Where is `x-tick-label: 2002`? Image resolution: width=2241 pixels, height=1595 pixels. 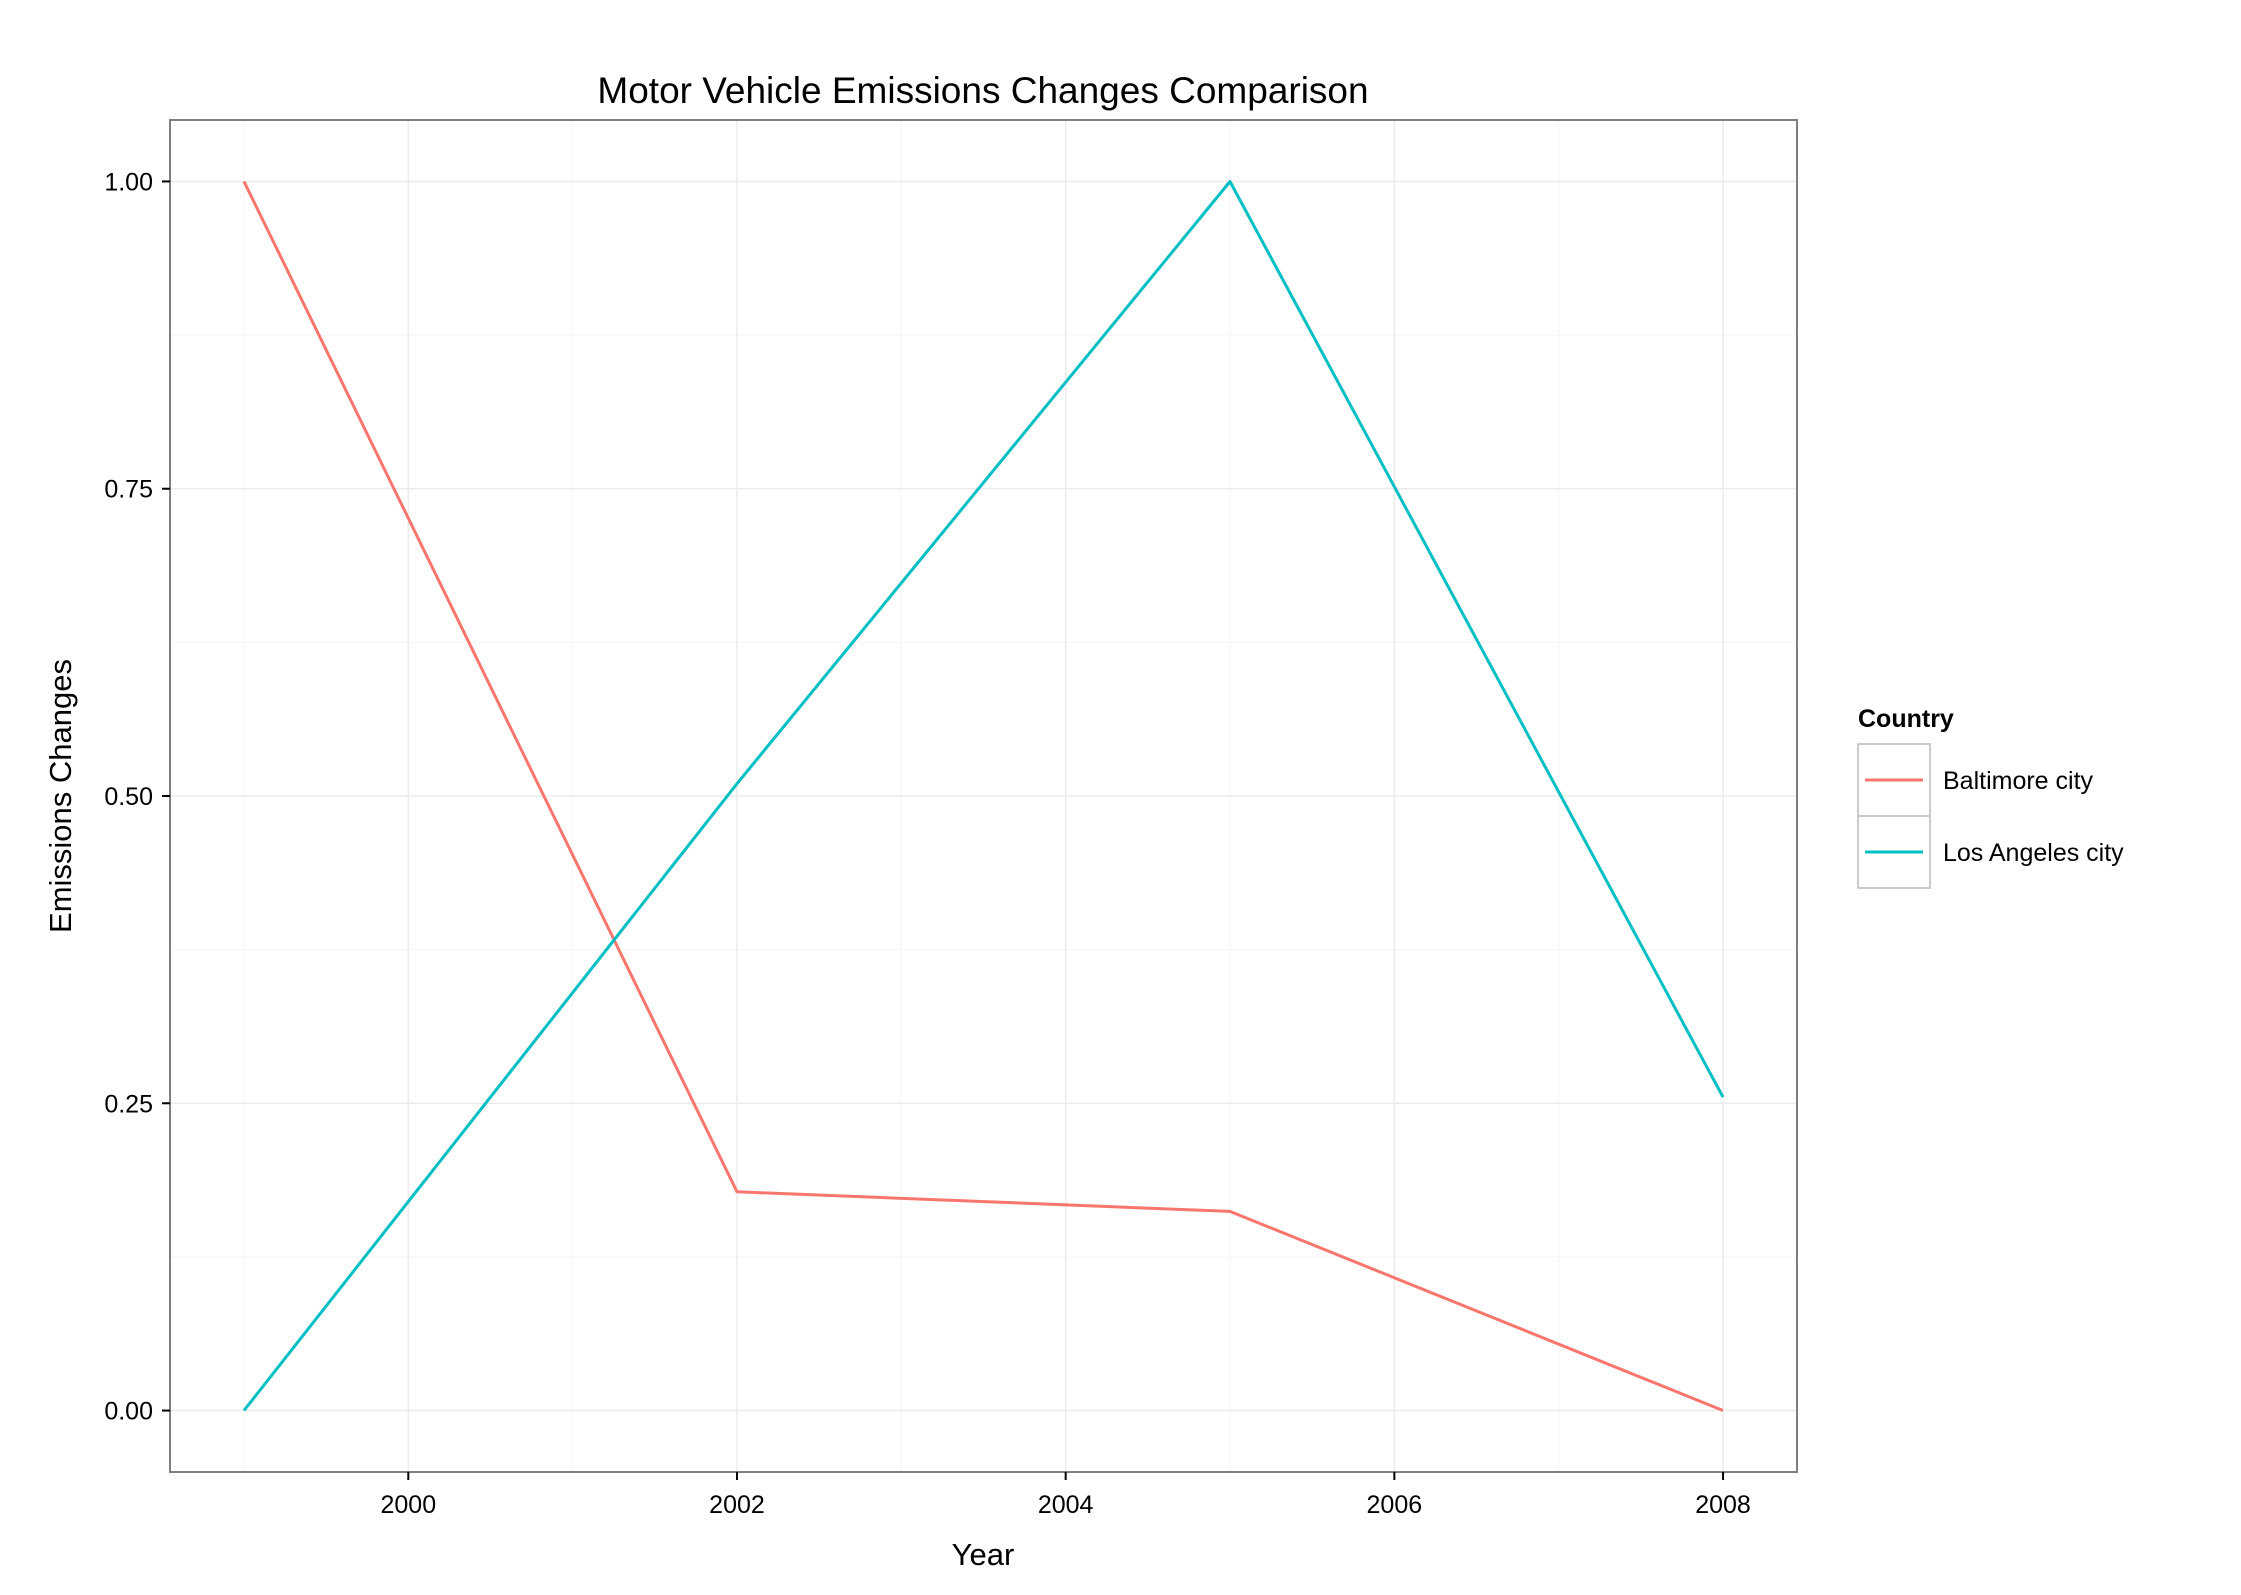 x-tick-label: 2002 is located at coordinates (737, 1505).